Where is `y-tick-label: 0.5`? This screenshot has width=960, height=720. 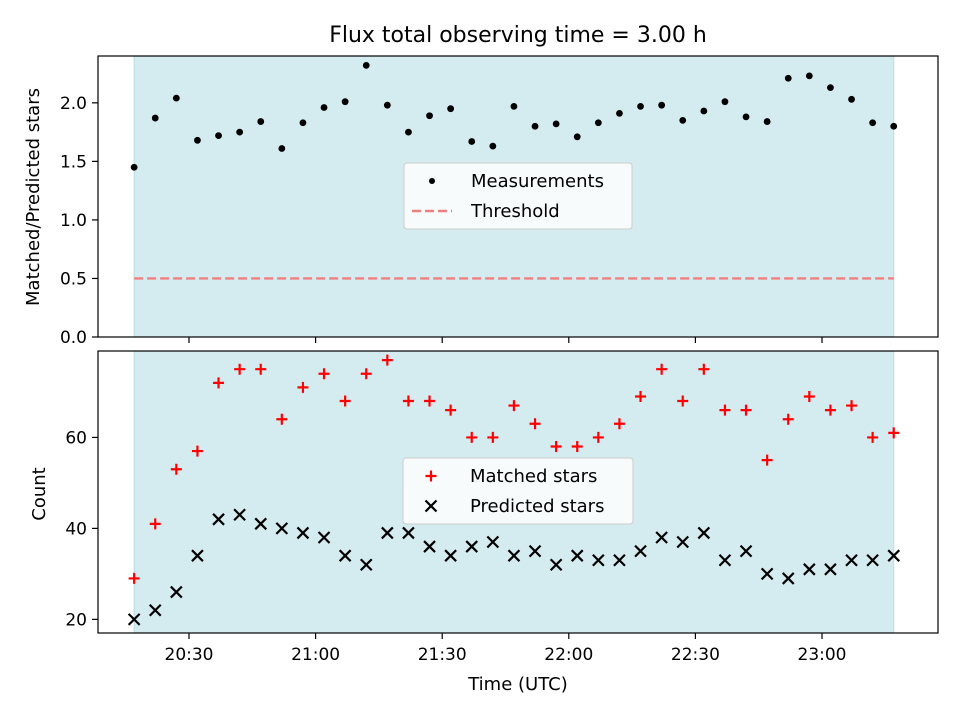
y-tick-label: 0.5 is located at coordinates (73, 279).